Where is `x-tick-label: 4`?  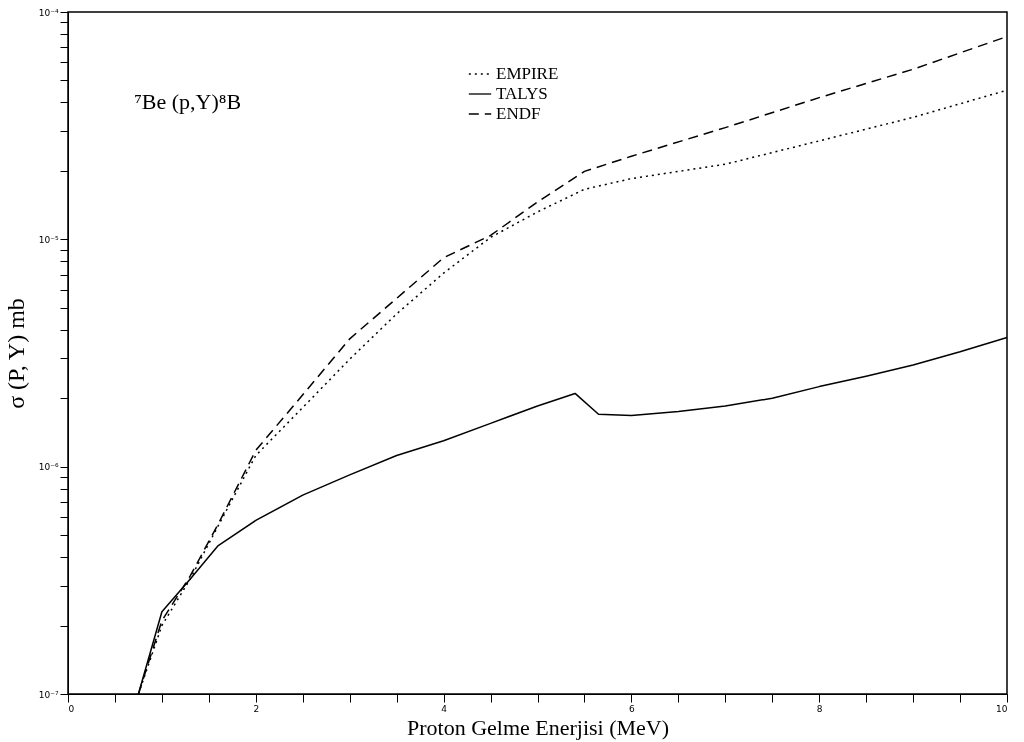
x-tick-label: 4 is located at coordinates (444, 708).